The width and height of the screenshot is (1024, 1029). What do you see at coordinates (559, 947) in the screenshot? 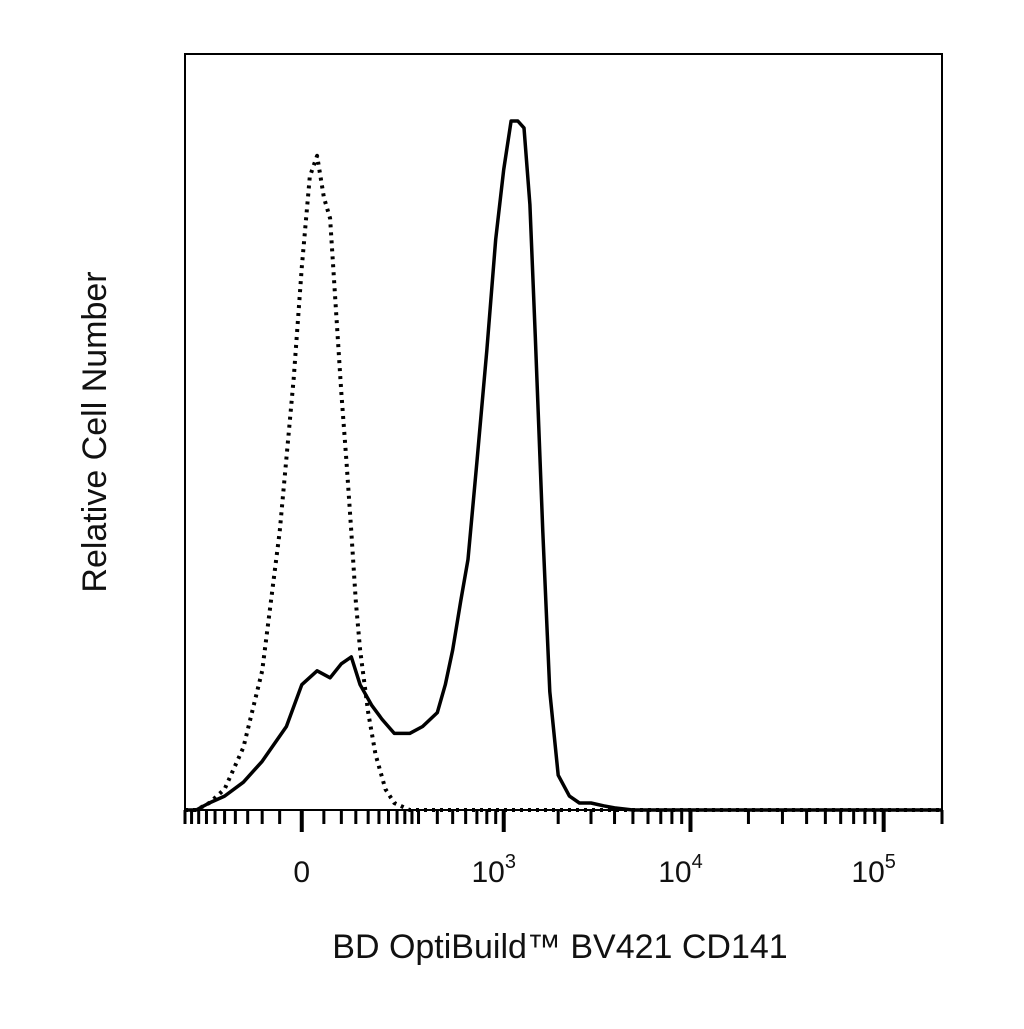
I see `x-axis-title: BD OptiBuild™ BV421 CD141` at bounding box center [559, 947].